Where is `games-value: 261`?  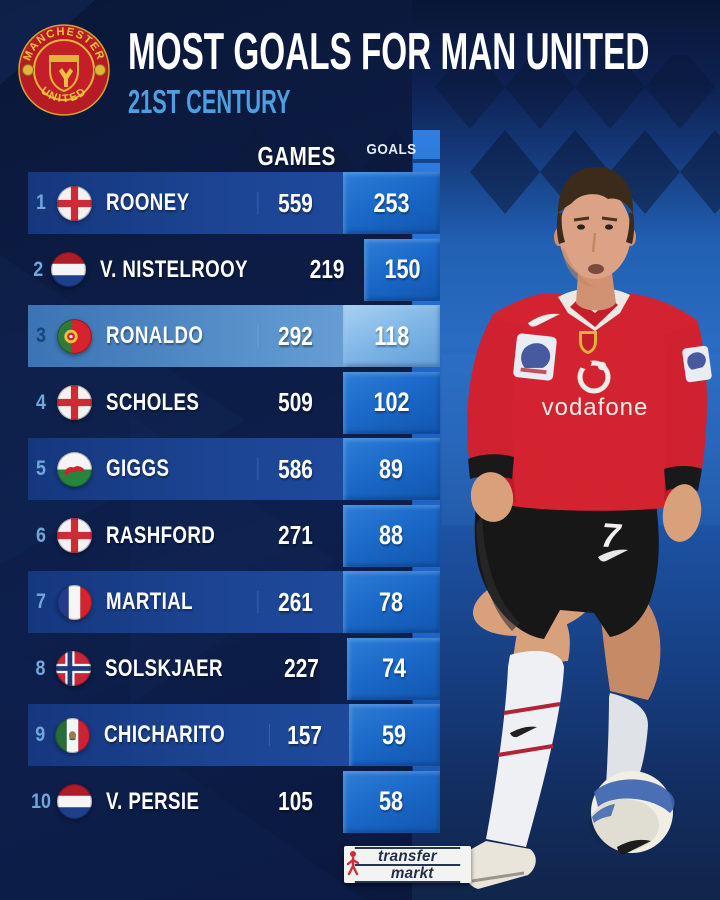
games-value: 261 is located at coordinates (295, 602).